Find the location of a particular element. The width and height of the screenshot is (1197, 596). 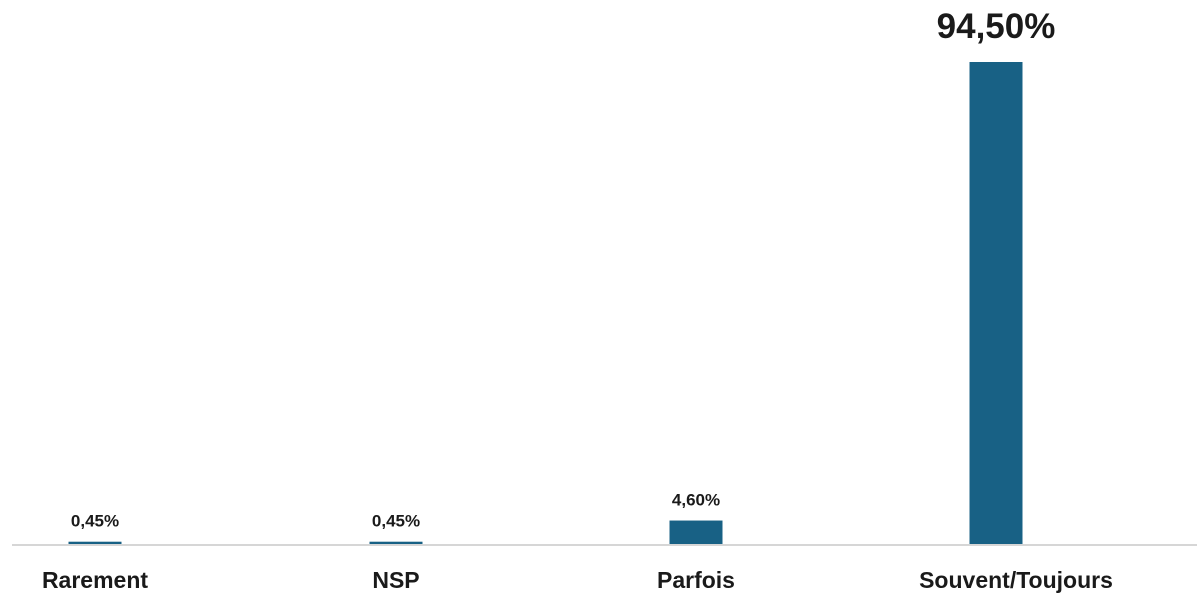

bar-parfois is located at coordinates (696, 532).